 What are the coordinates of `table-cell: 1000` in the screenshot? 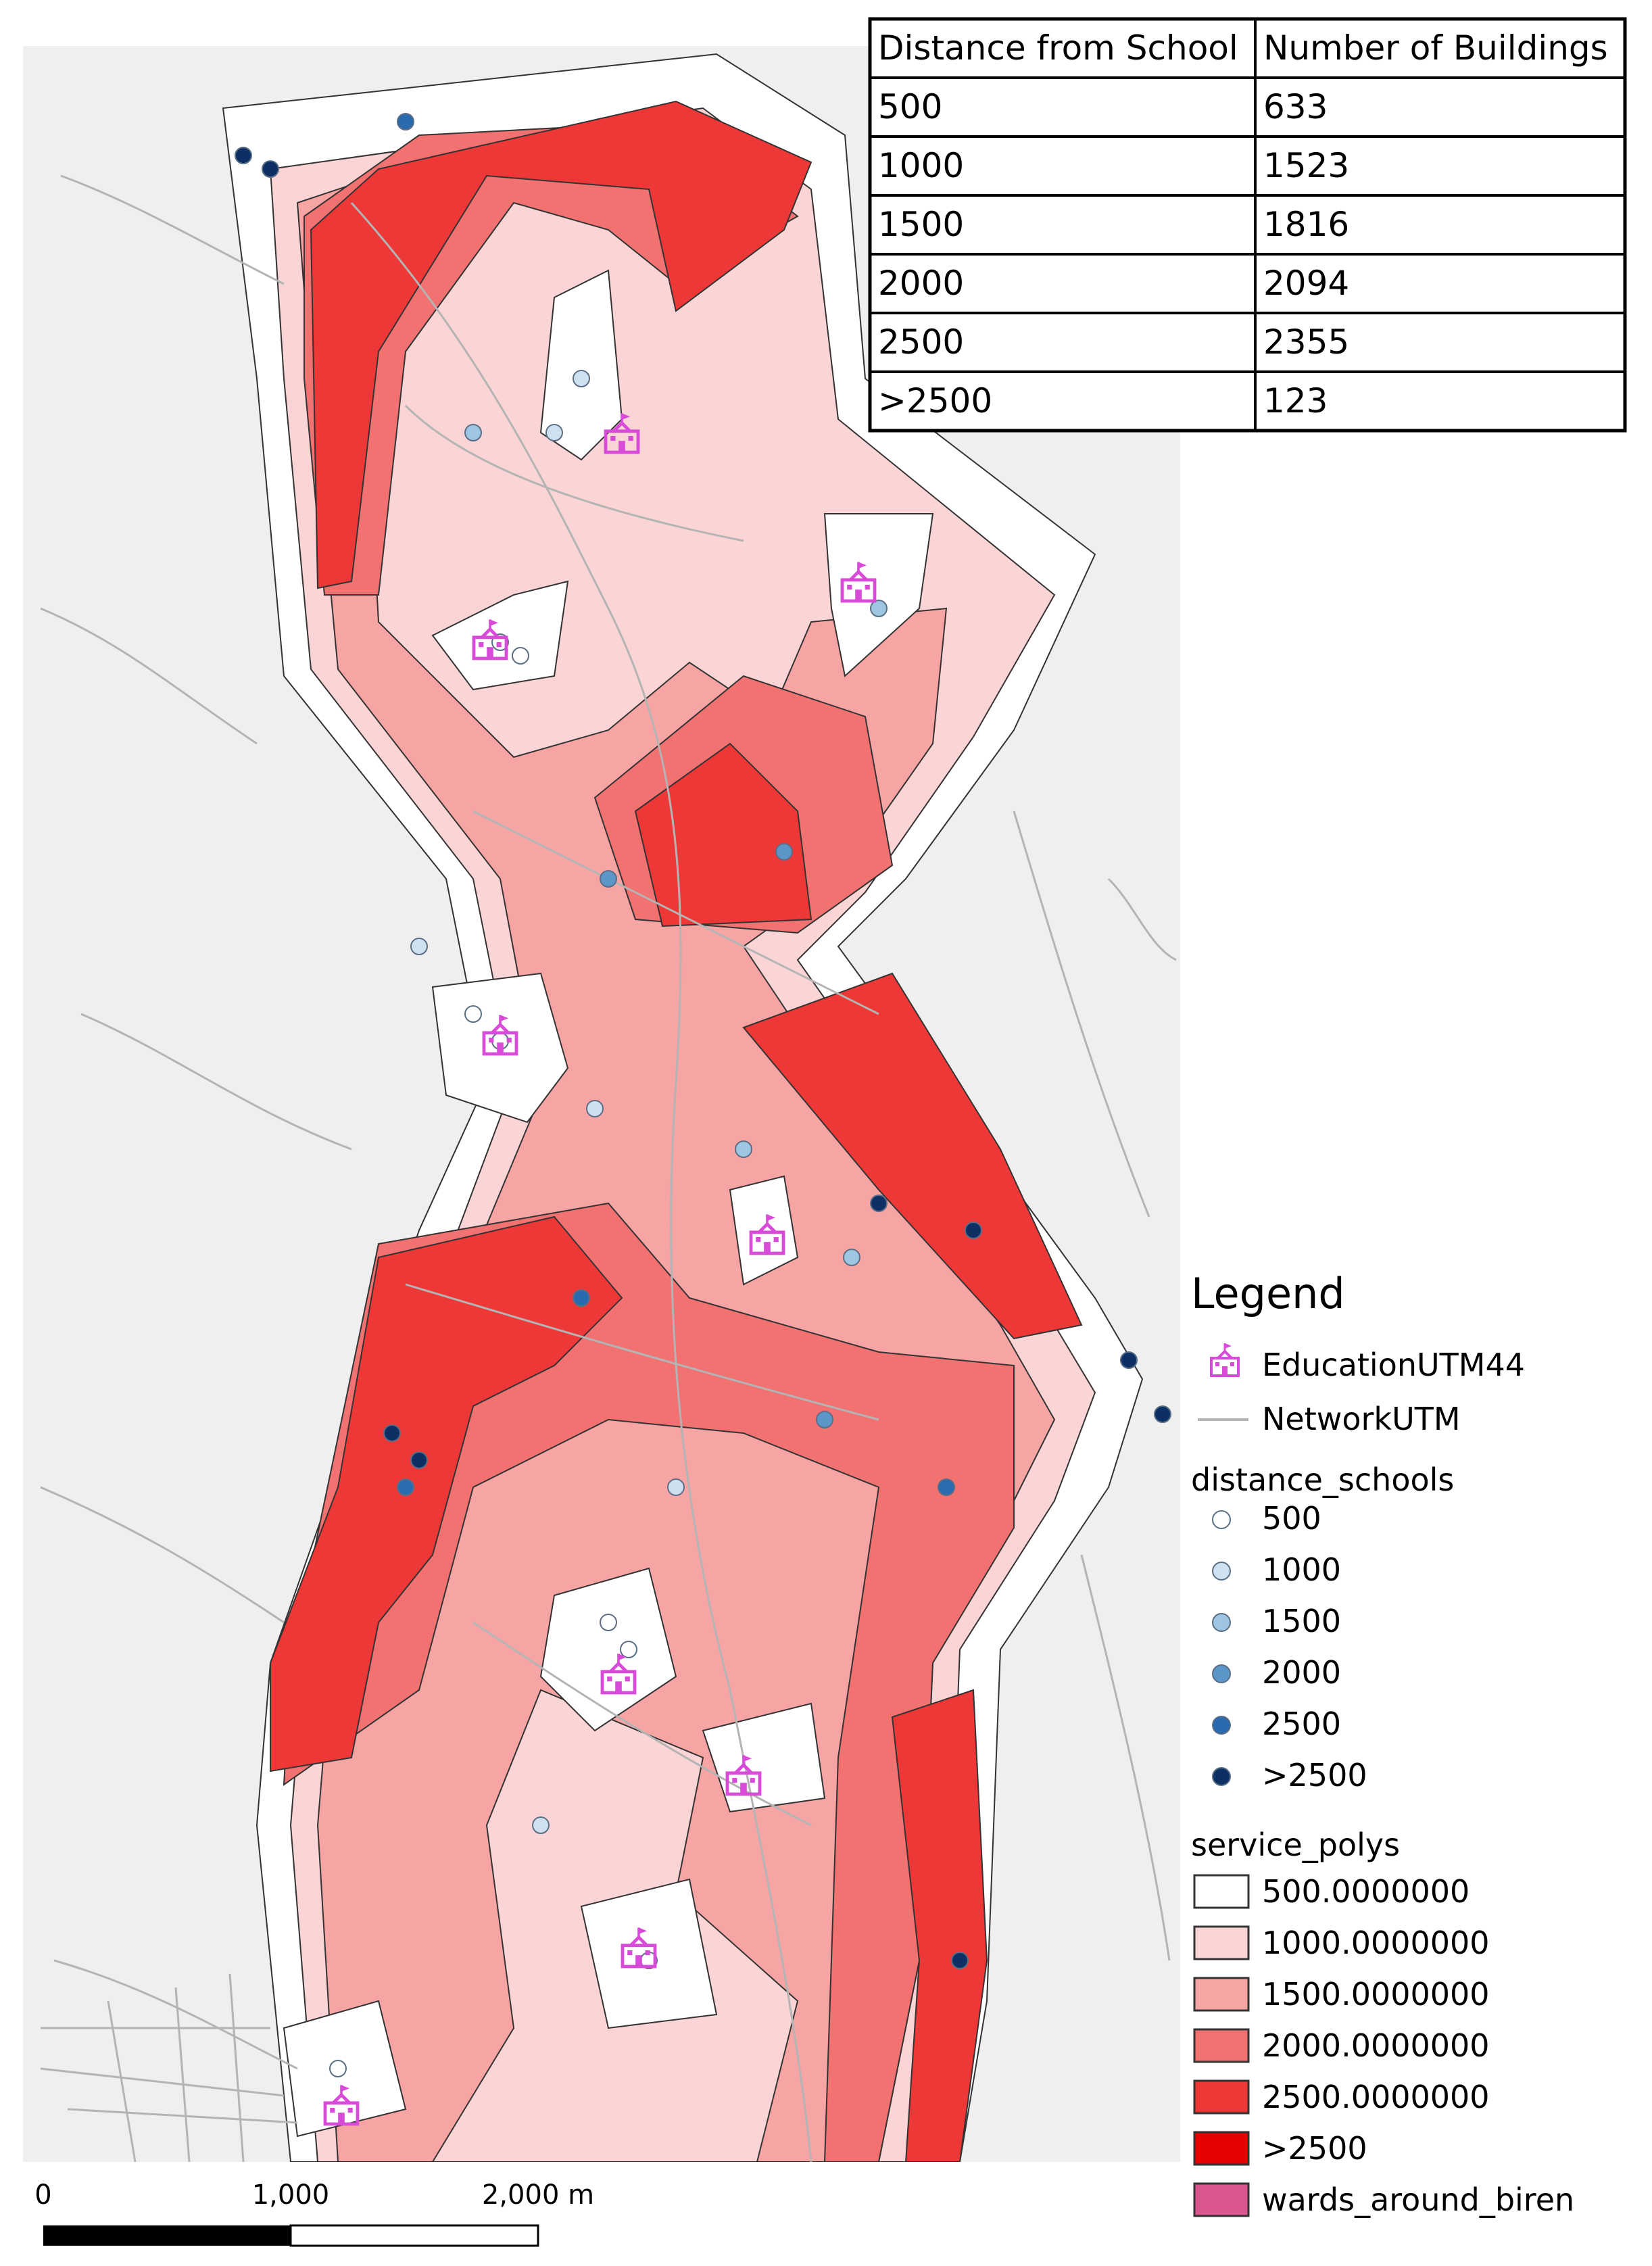 It's located at (921, 165).